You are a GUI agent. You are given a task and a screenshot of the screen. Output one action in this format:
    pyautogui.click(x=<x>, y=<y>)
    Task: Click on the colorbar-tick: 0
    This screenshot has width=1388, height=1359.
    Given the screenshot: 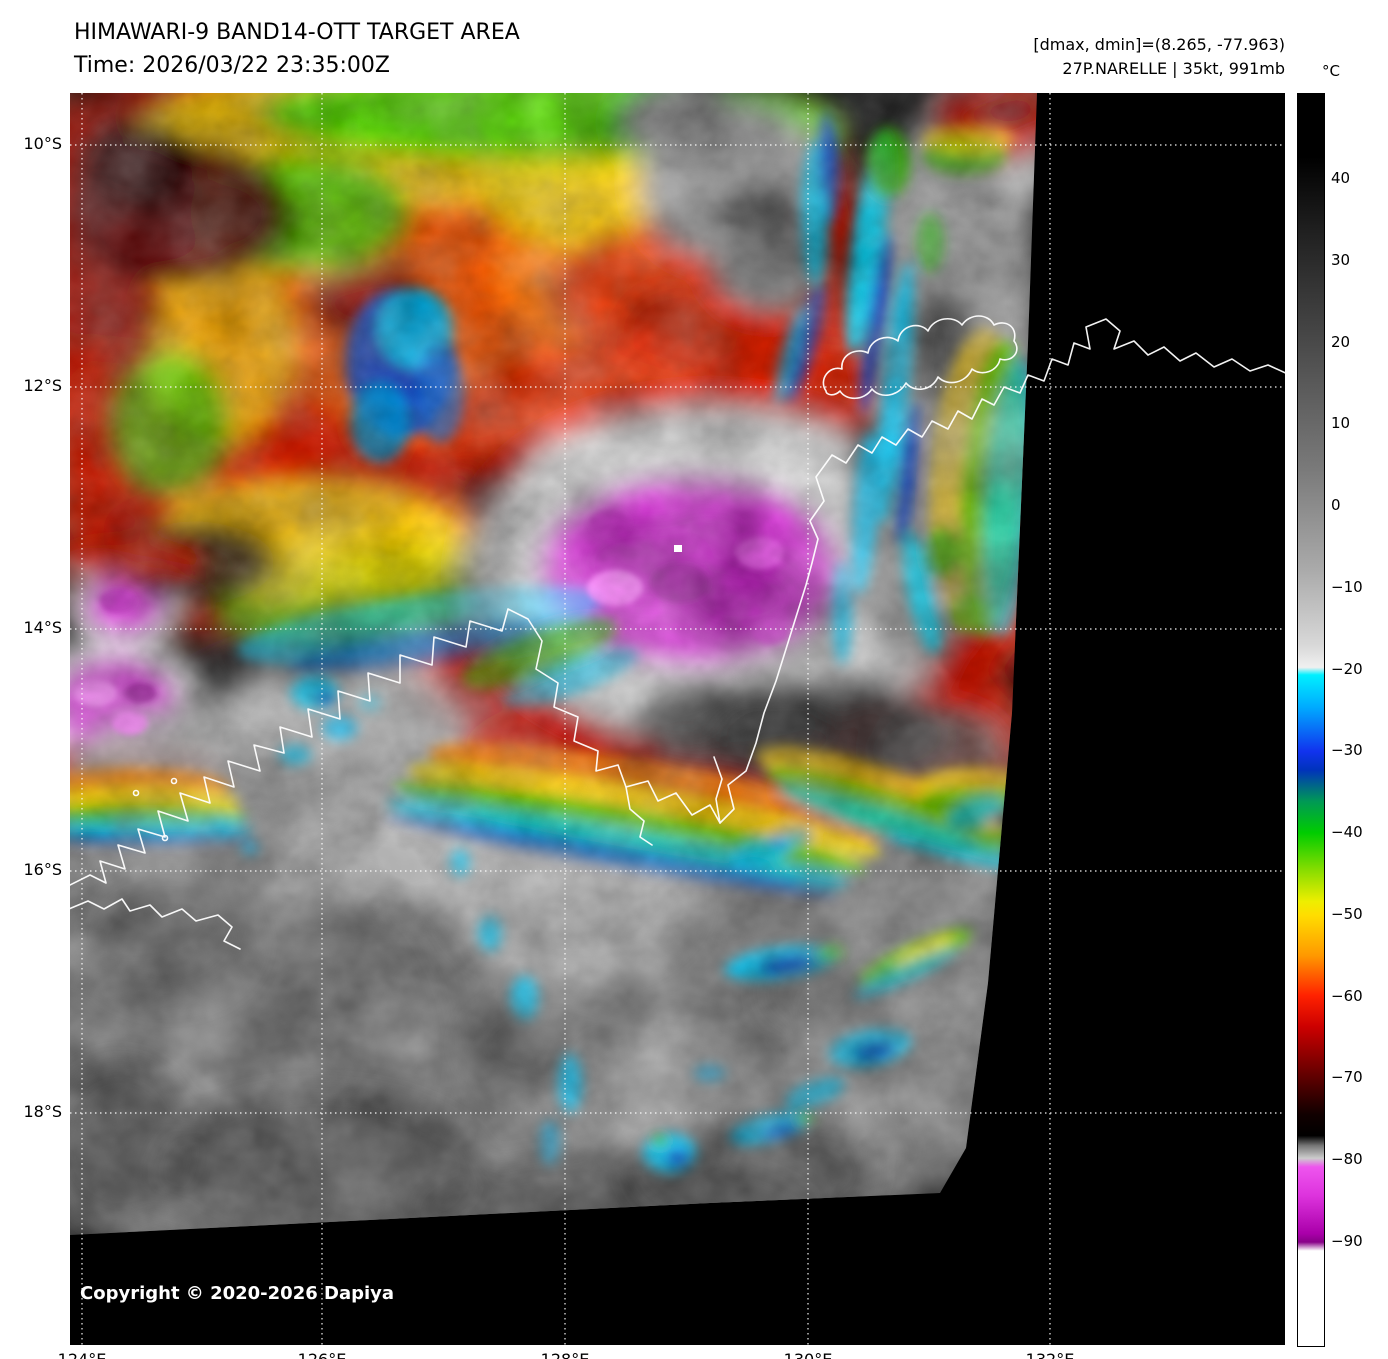 What is the action you would take?
    pyautogui.click(x=1336, y=505)
    